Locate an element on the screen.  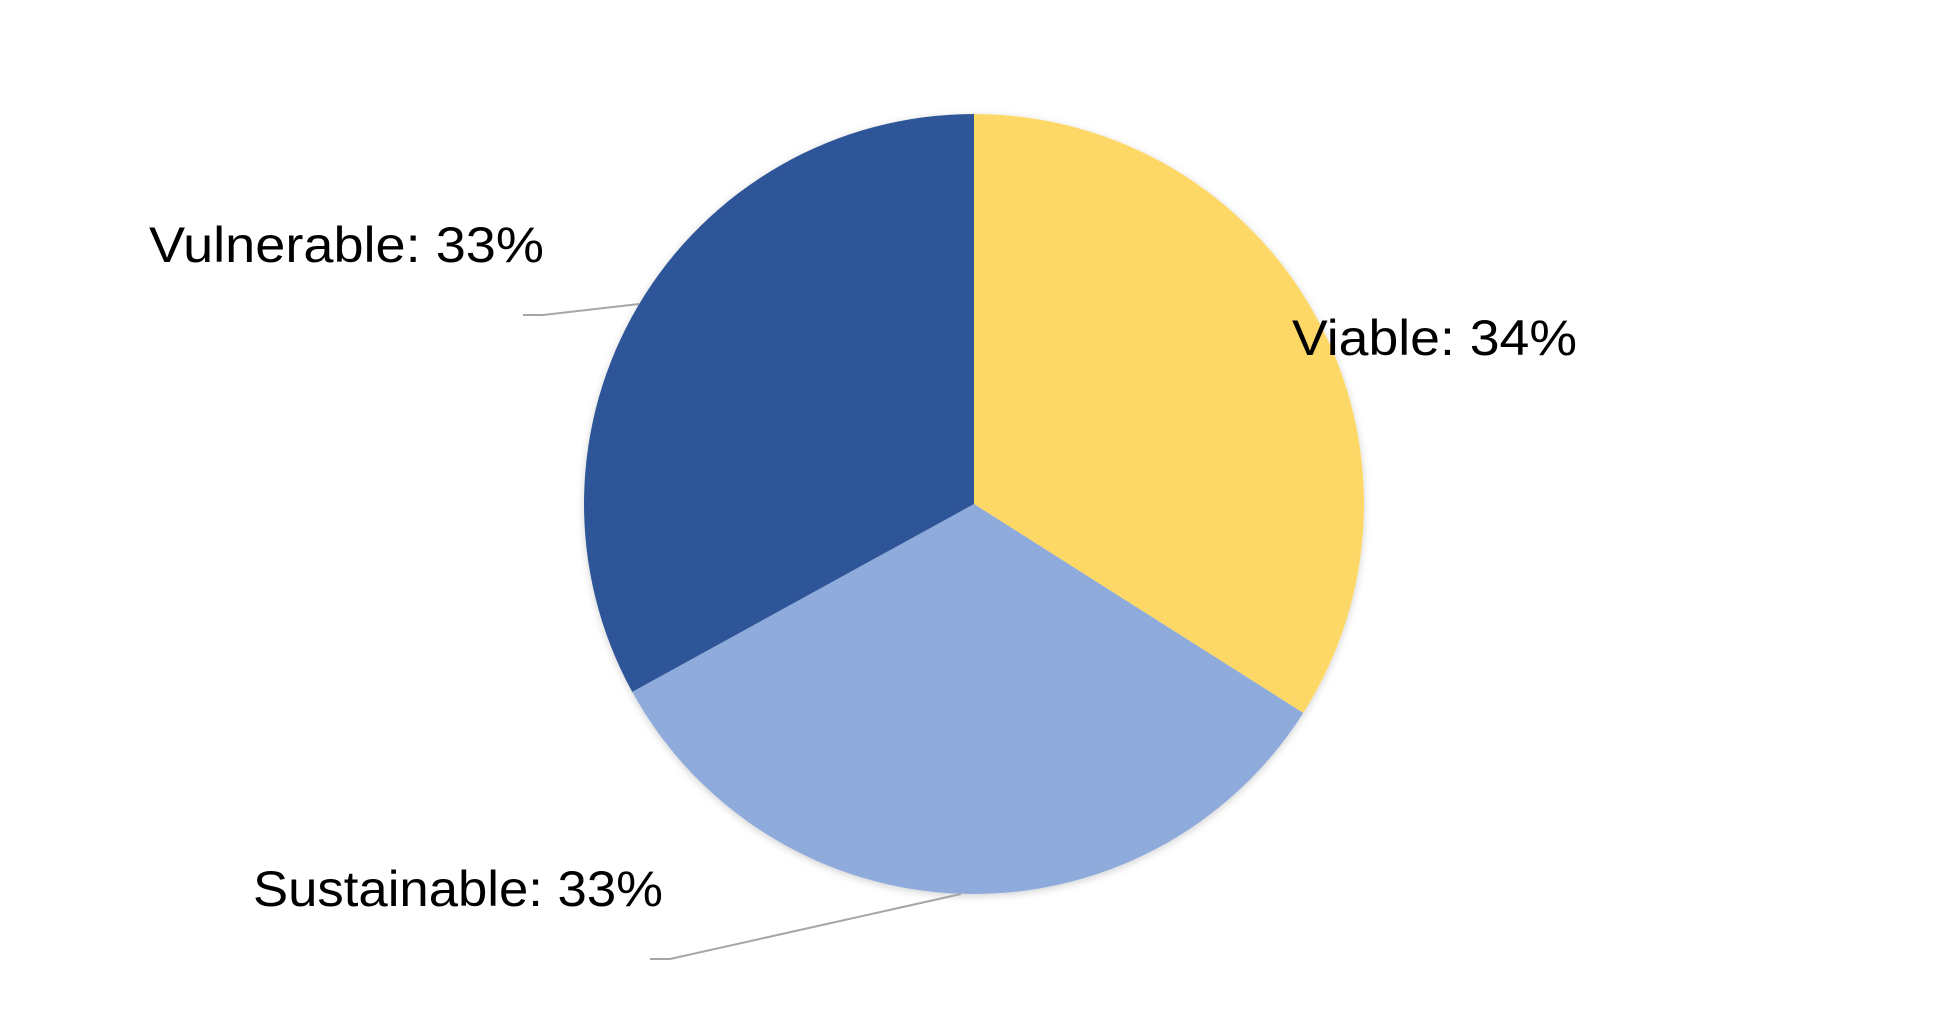
pie-slice-vulnerable is located at coordinates (779, 403).